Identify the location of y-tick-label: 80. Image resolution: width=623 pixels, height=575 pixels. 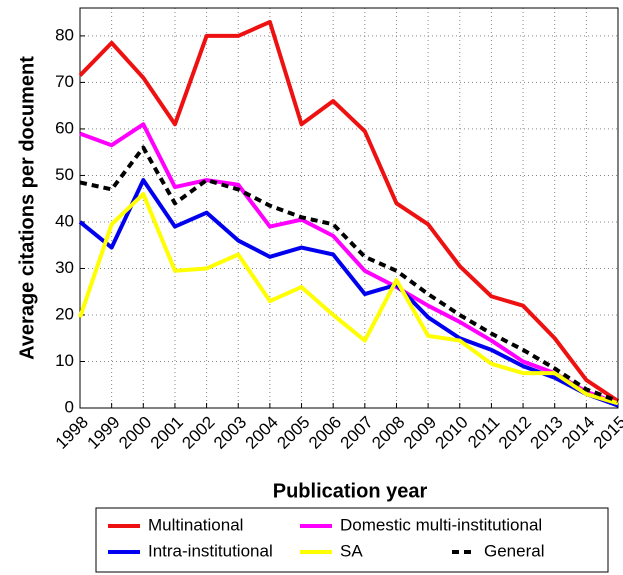
(64, 34).